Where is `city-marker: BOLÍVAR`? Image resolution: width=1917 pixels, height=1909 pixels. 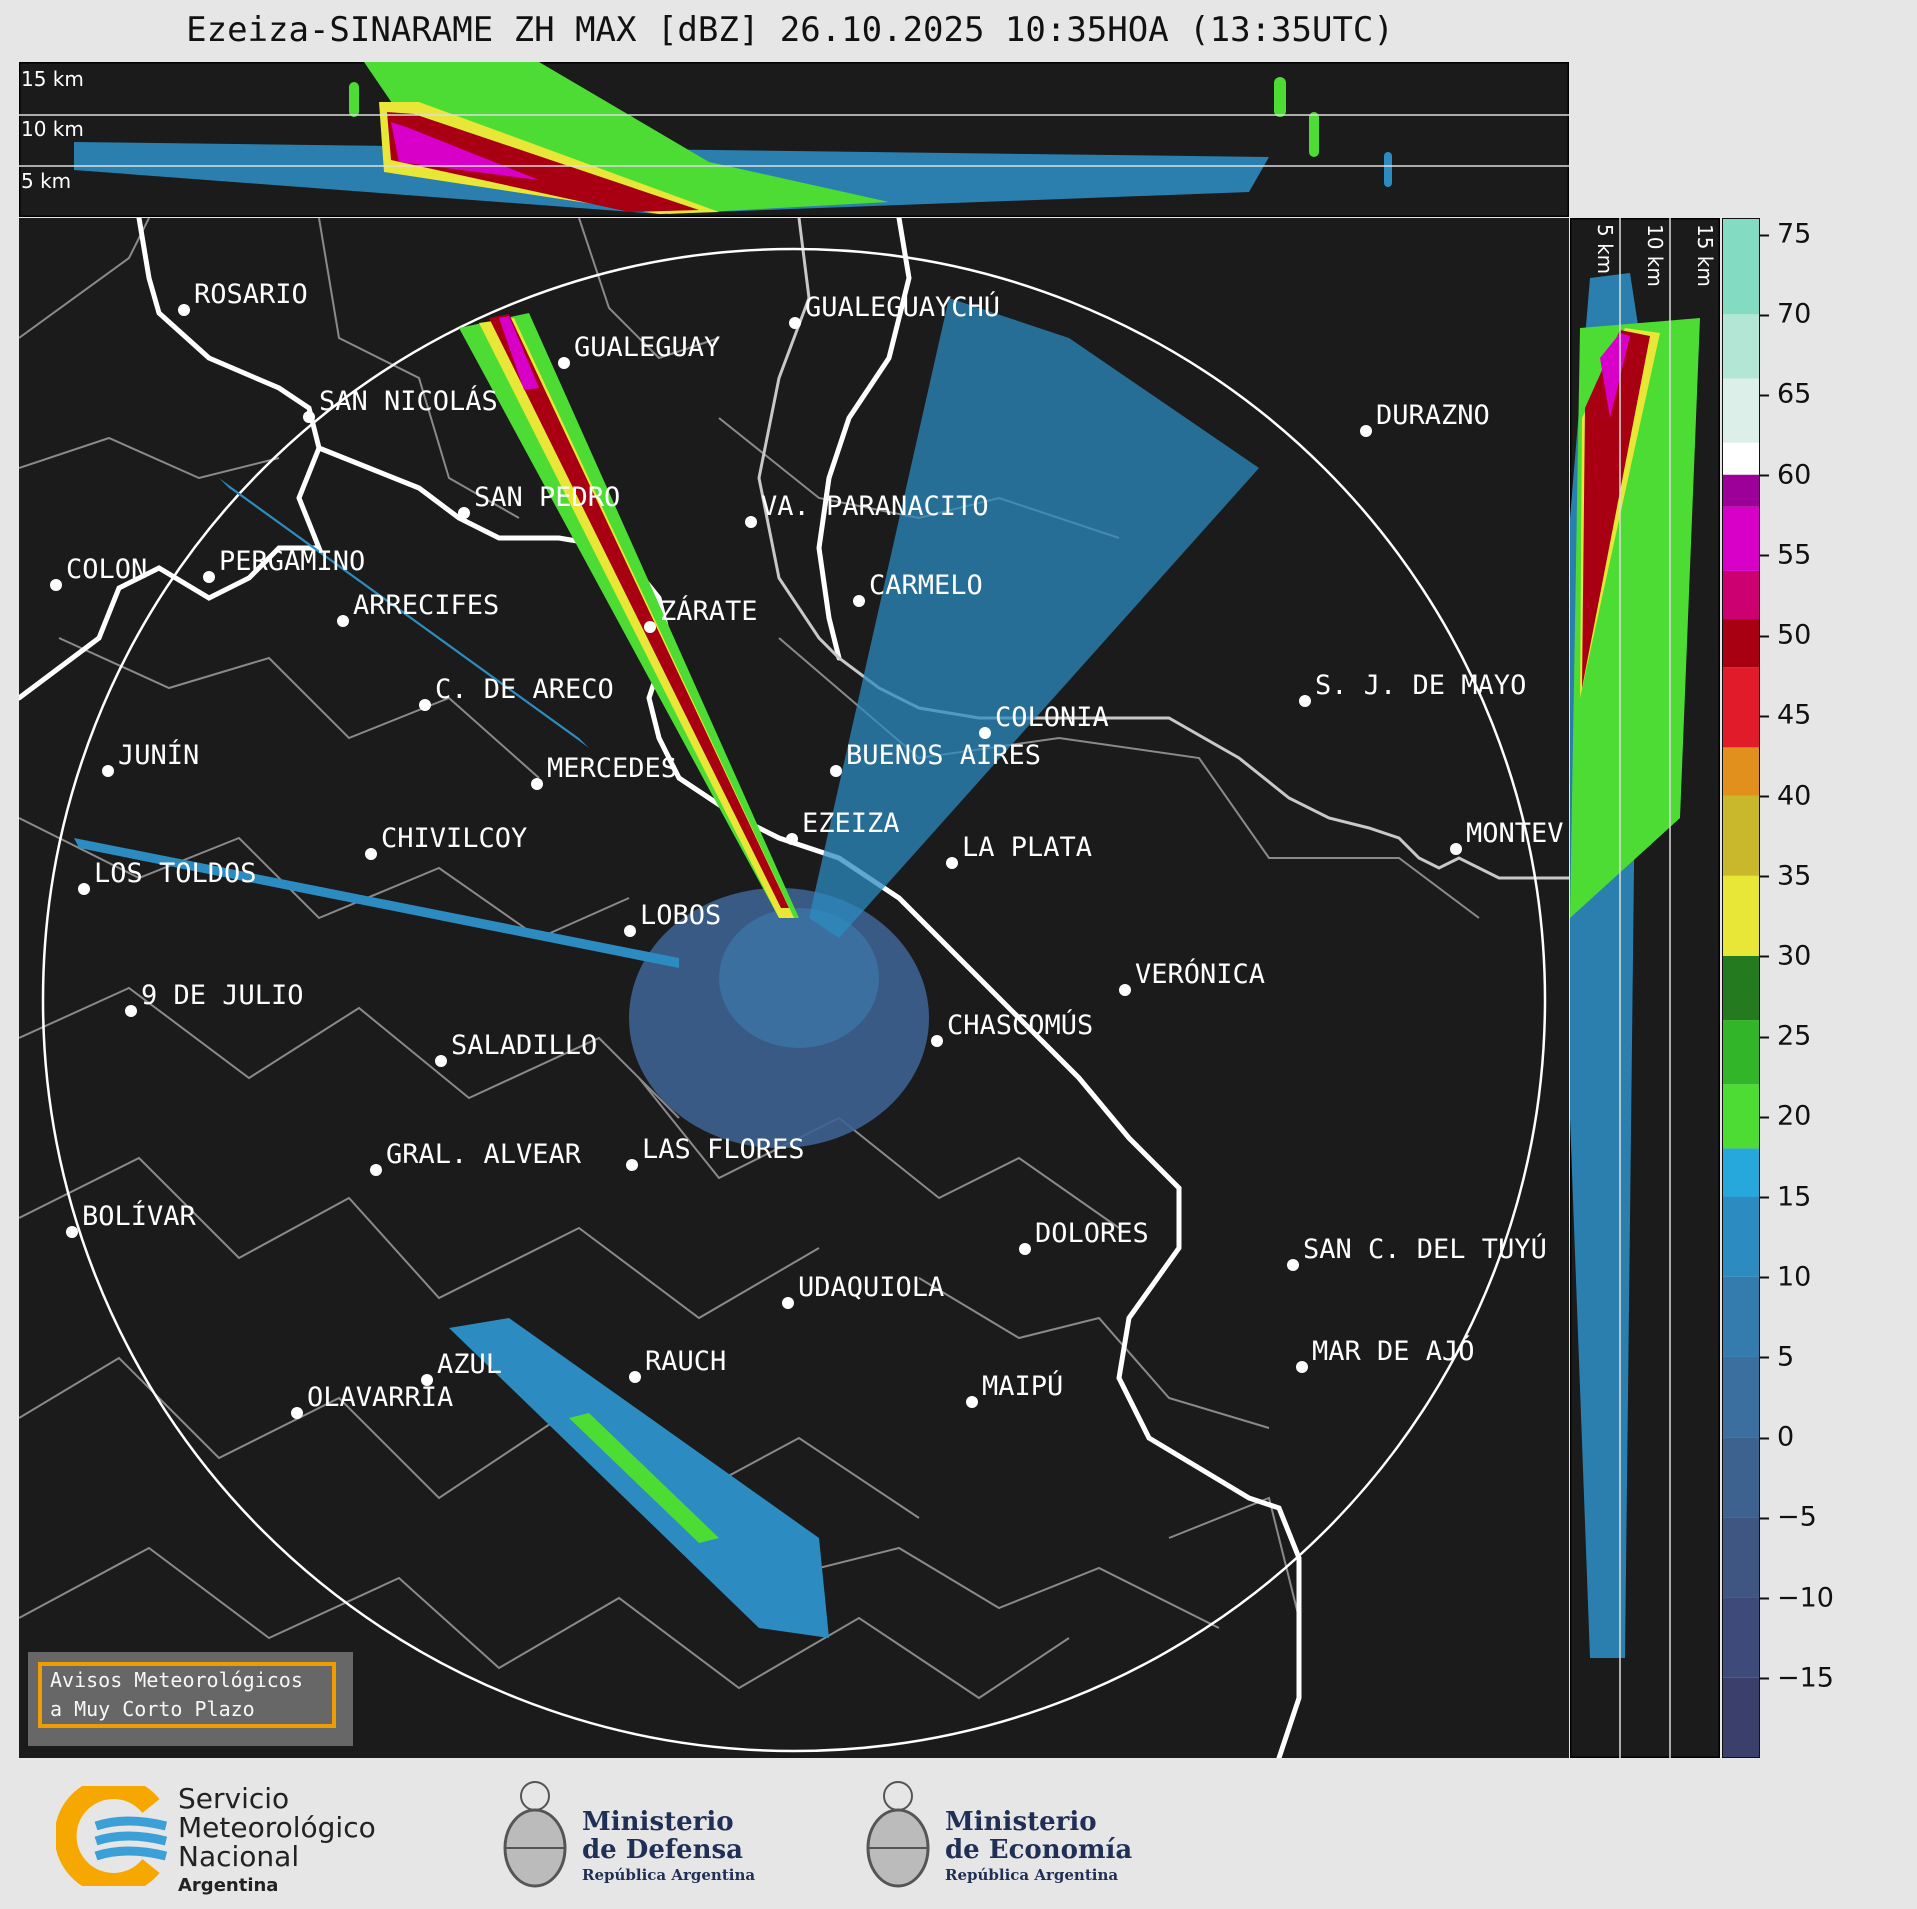 city-marker: BOLÍVAR is located at coordinates (131, 1219).